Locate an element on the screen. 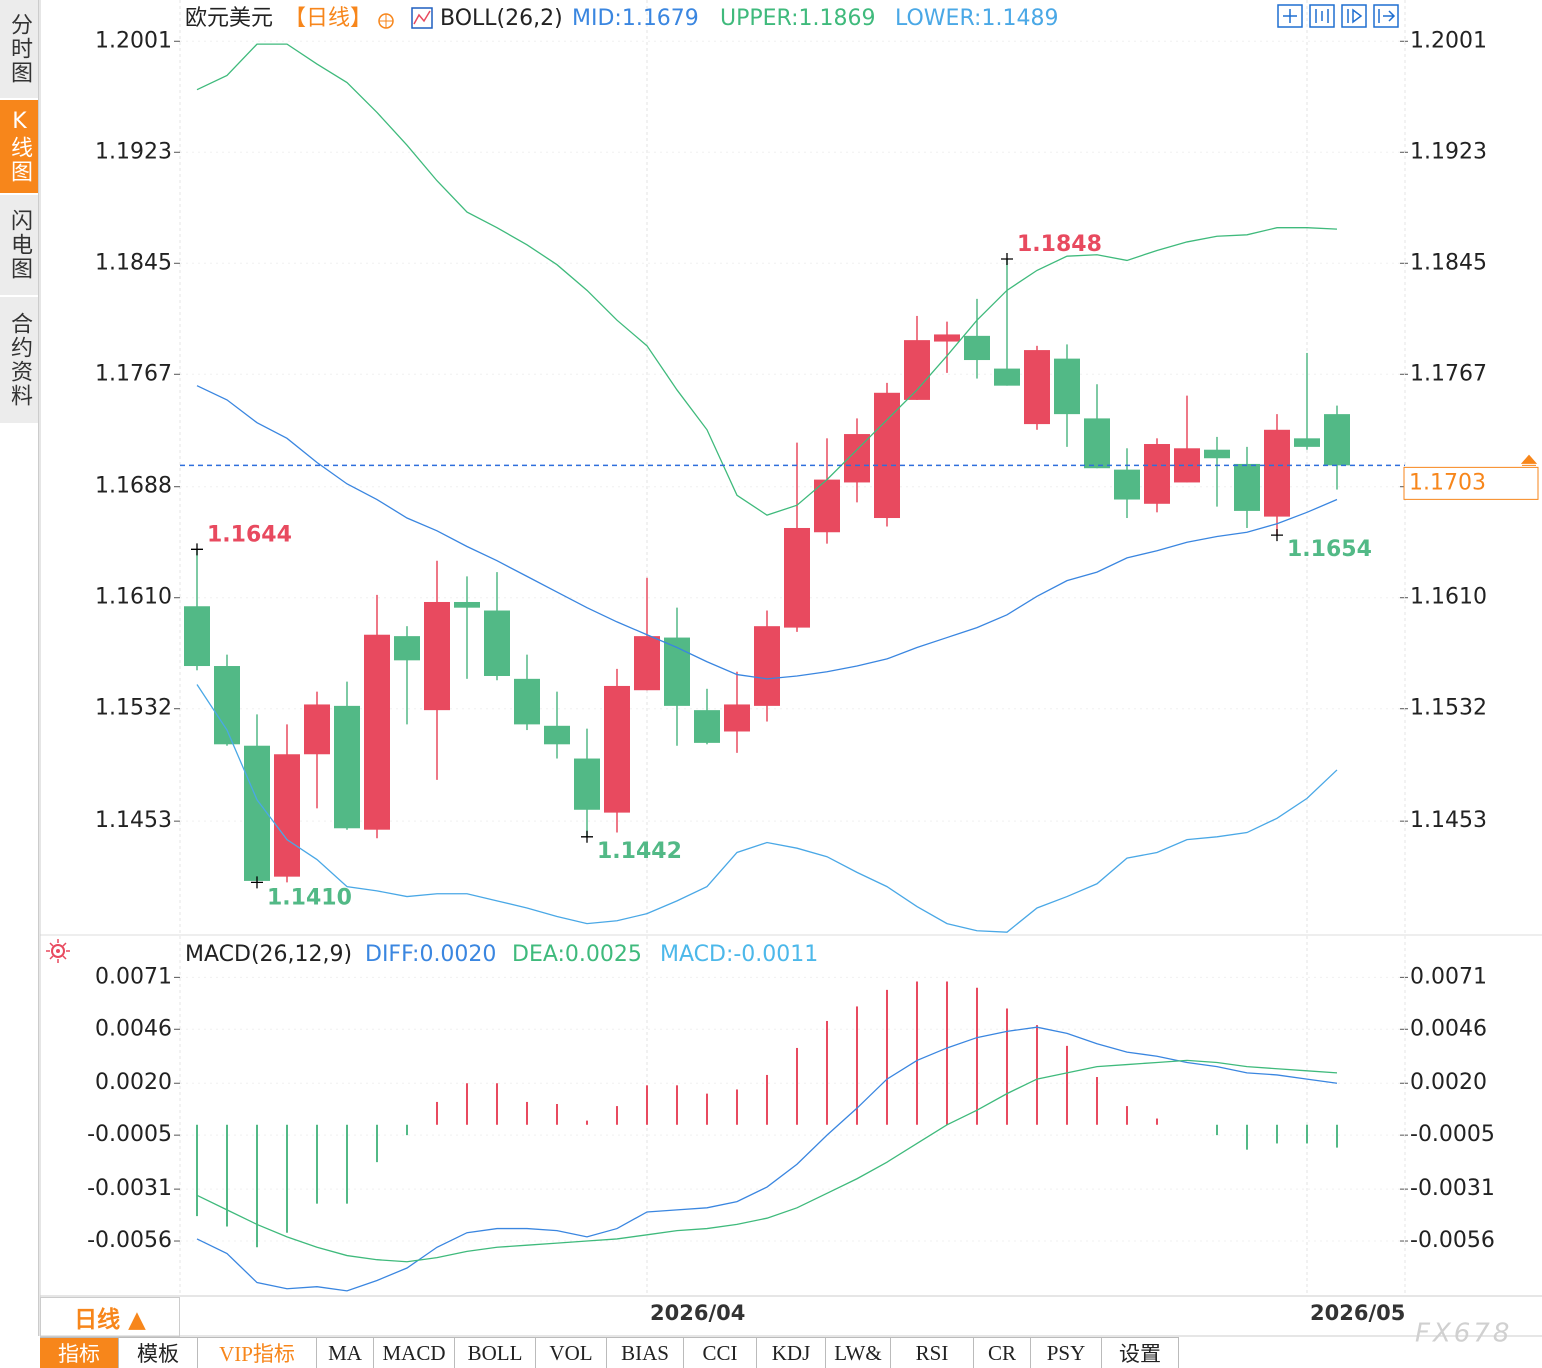  legend-entry: MID:1.1679 is located at coordinates (635, 18).